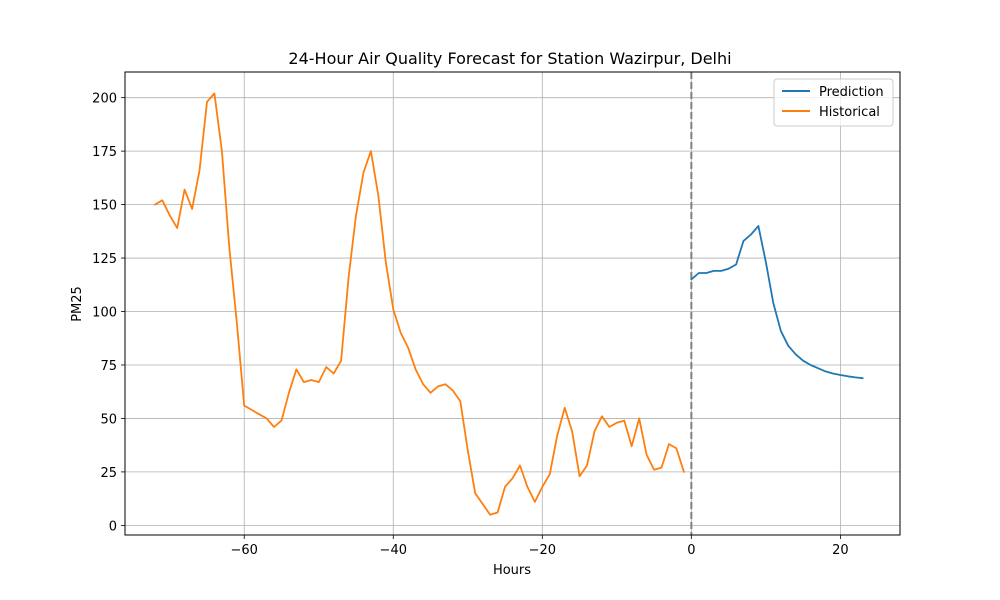  I want to click on y-tick-label: 175, so click(104, 152).